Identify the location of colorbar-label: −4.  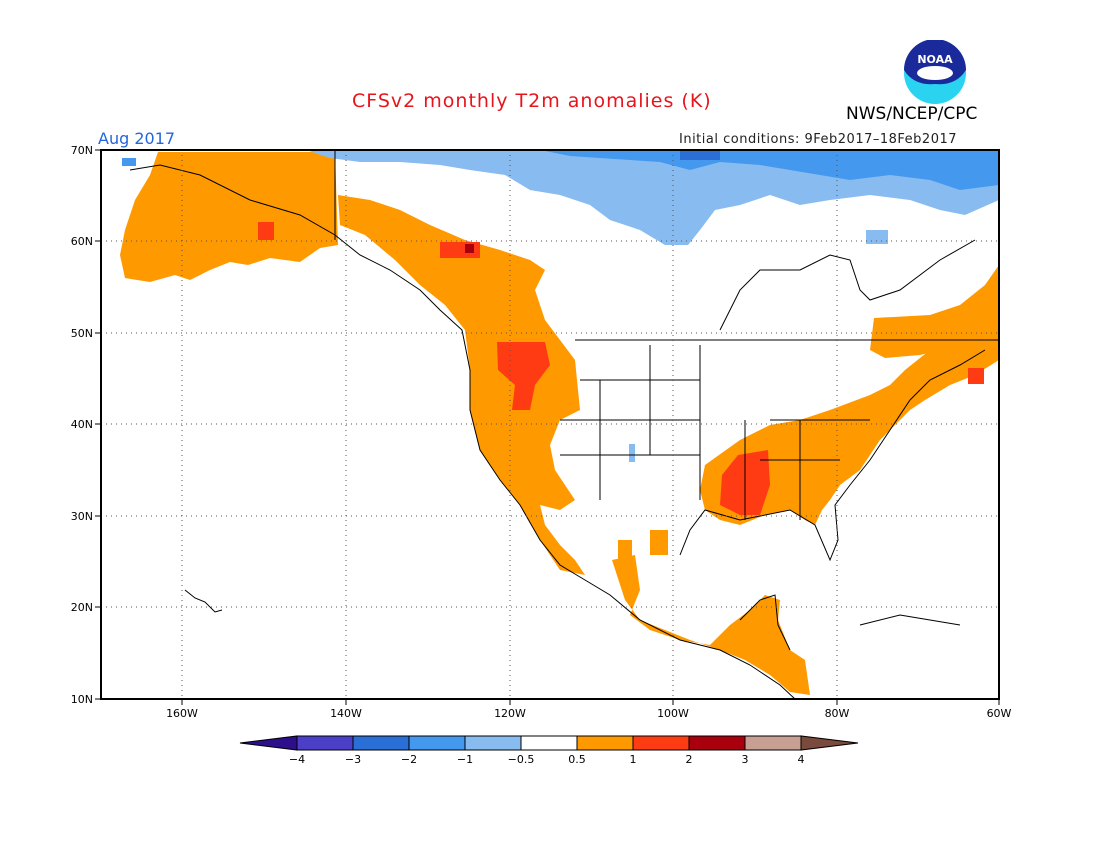
(297, 759).